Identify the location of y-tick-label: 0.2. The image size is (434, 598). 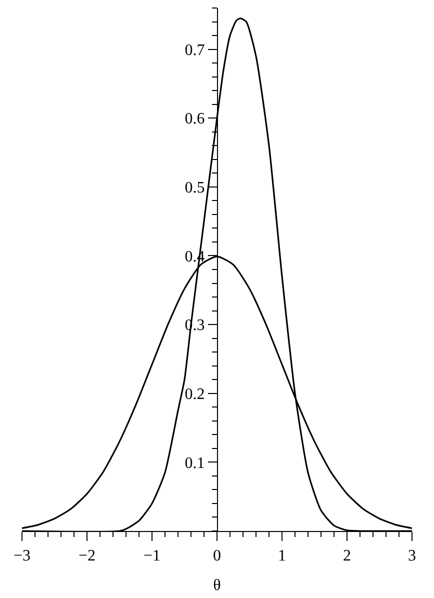
(194, 394).